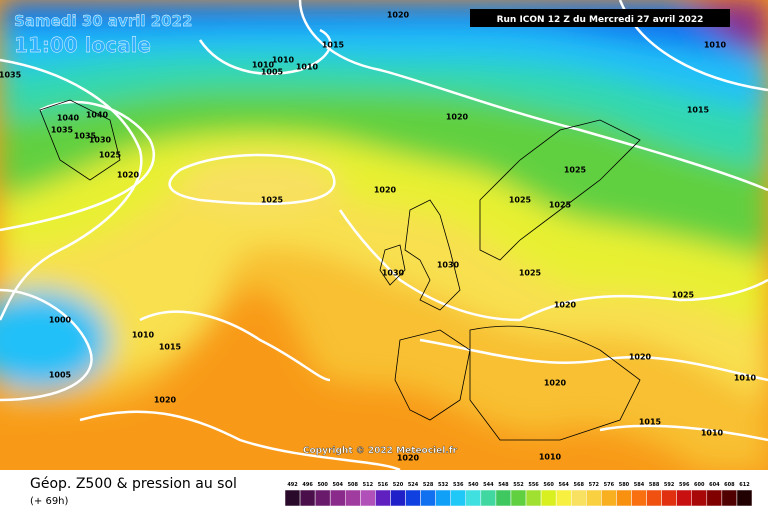 The image size is (768, 512). I want to click on colorbar-label: 504, so click(338, 485).